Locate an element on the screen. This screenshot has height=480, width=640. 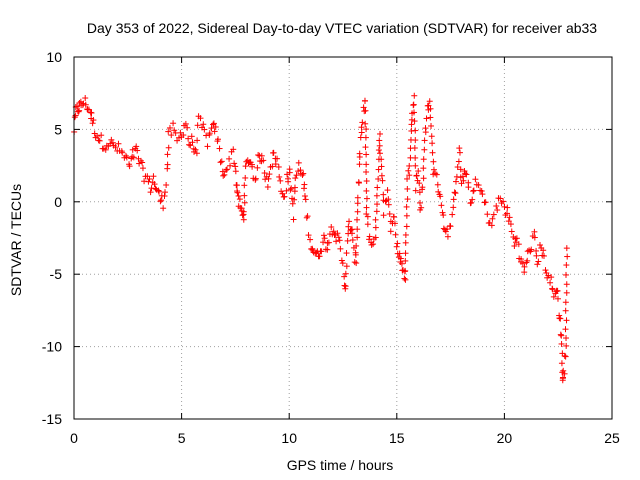
x-tick-label: 10 is located at coordinates (289, 438).